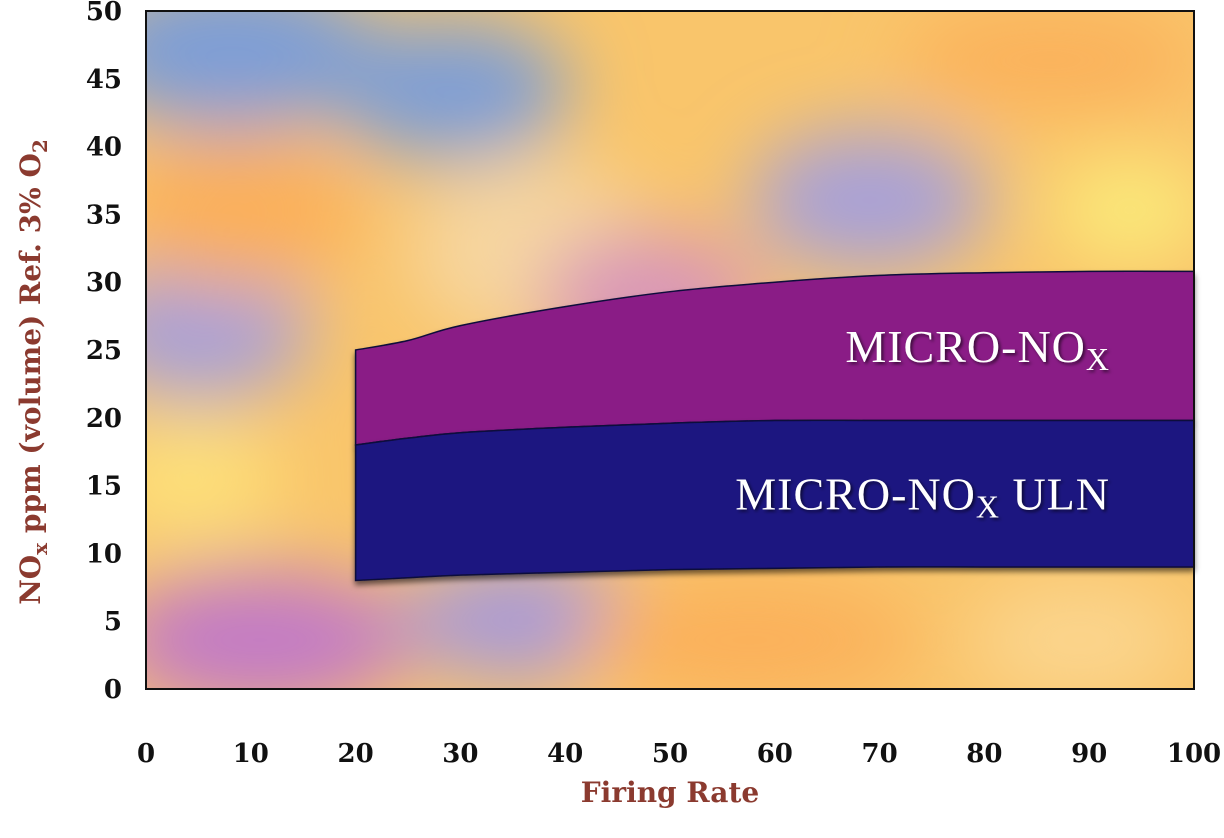 This screenshot has height=838, width=1224. Describe the element at coordinates (565, 754) in the screenshot. I see `x-tick-label: 40` at that location.